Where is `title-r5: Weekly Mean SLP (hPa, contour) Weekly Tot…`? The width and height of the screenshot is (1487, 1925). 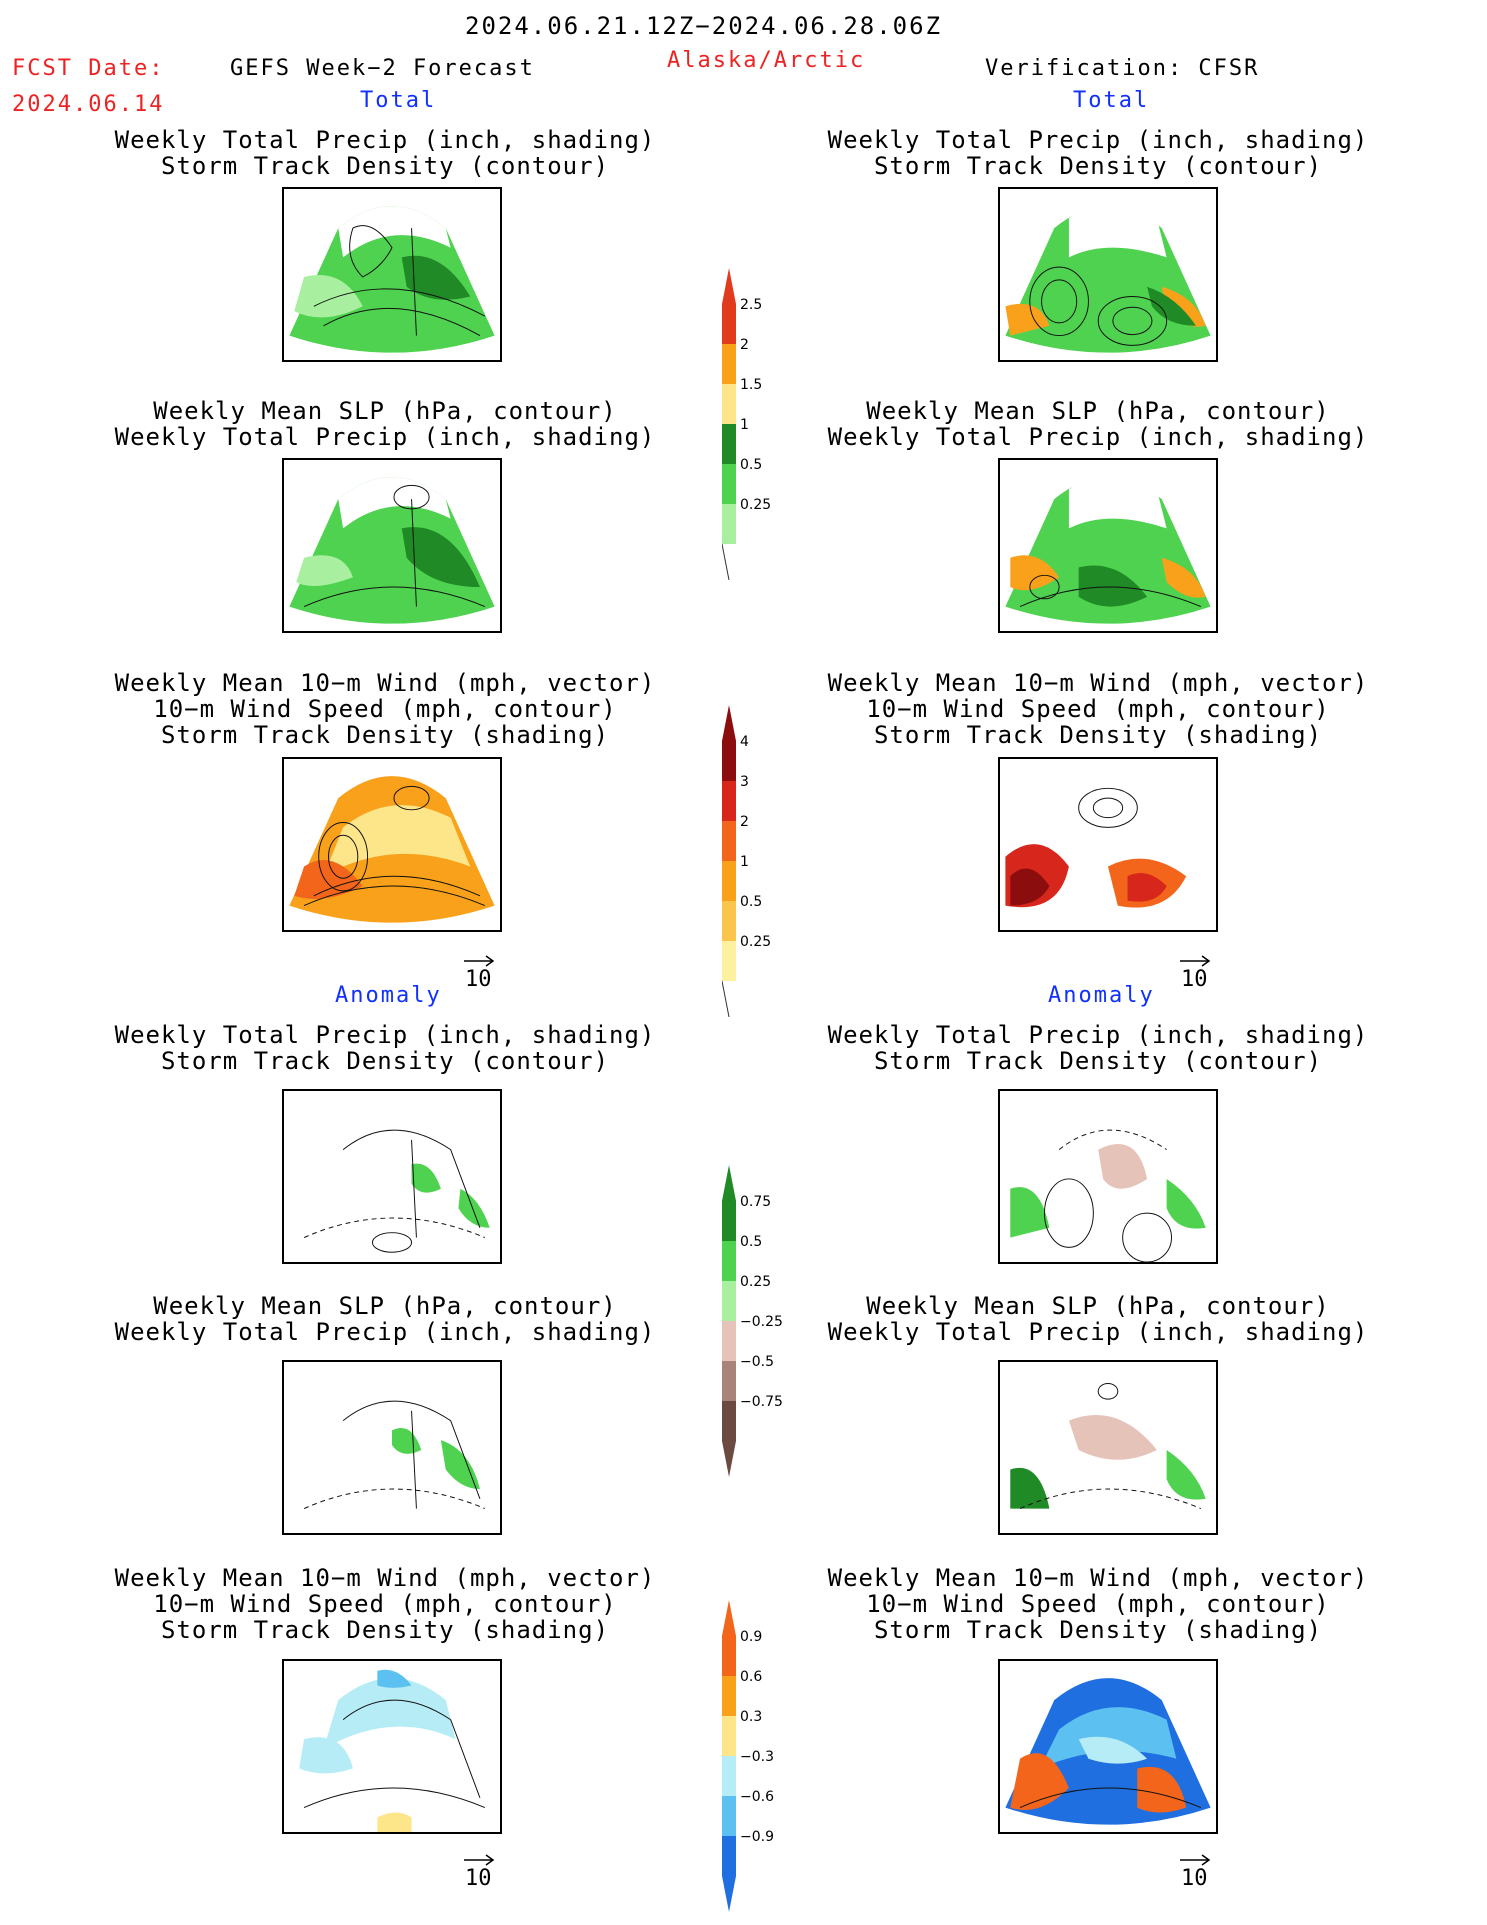 title-r5: Weekly Mean SLP (hPa, contour) Weekly Tot… is located at coordinates (1098, 1319).